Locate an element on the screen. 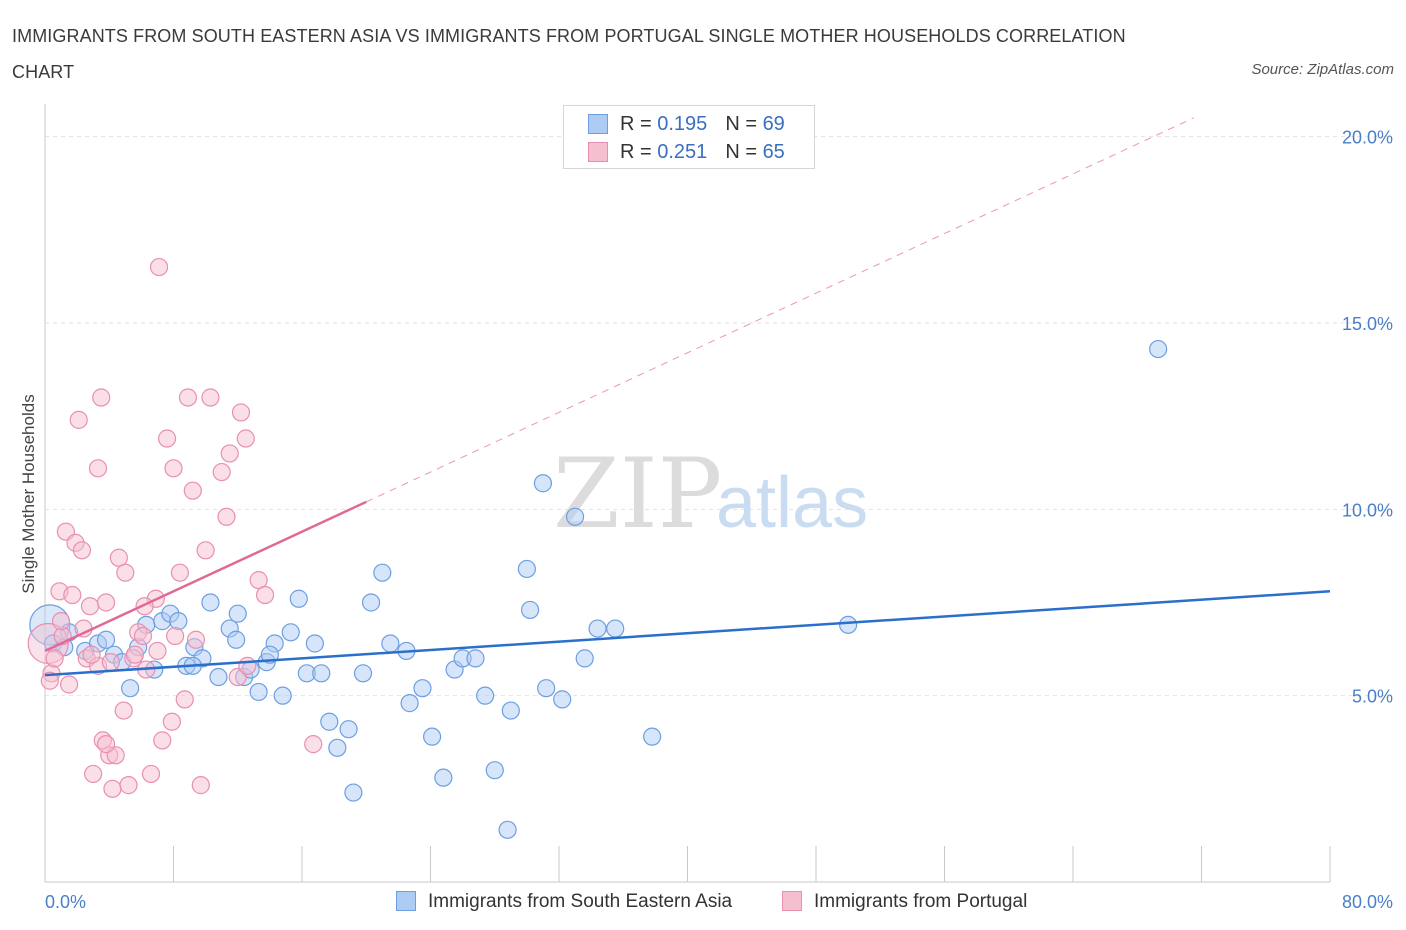 The image size is (1406, 930). legend-item-south-eastern-asia: Immigrants from South Eastern Asia is located at coordinates (564, 902).